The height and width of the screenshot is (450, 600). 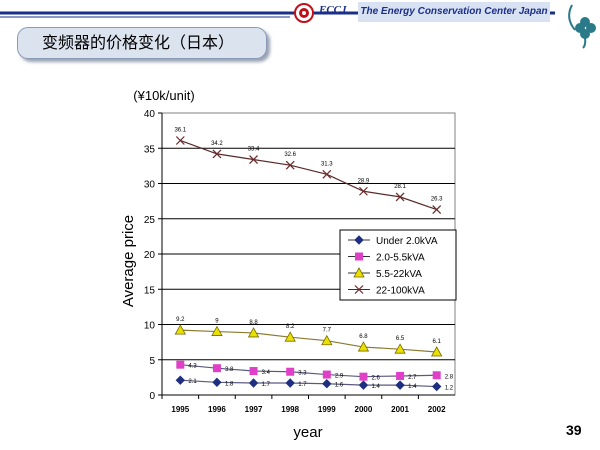 What do you see at coordinates (400, 339) in the screenshot?
I see `data-label: 6.5` at bounding box center [400, 339].